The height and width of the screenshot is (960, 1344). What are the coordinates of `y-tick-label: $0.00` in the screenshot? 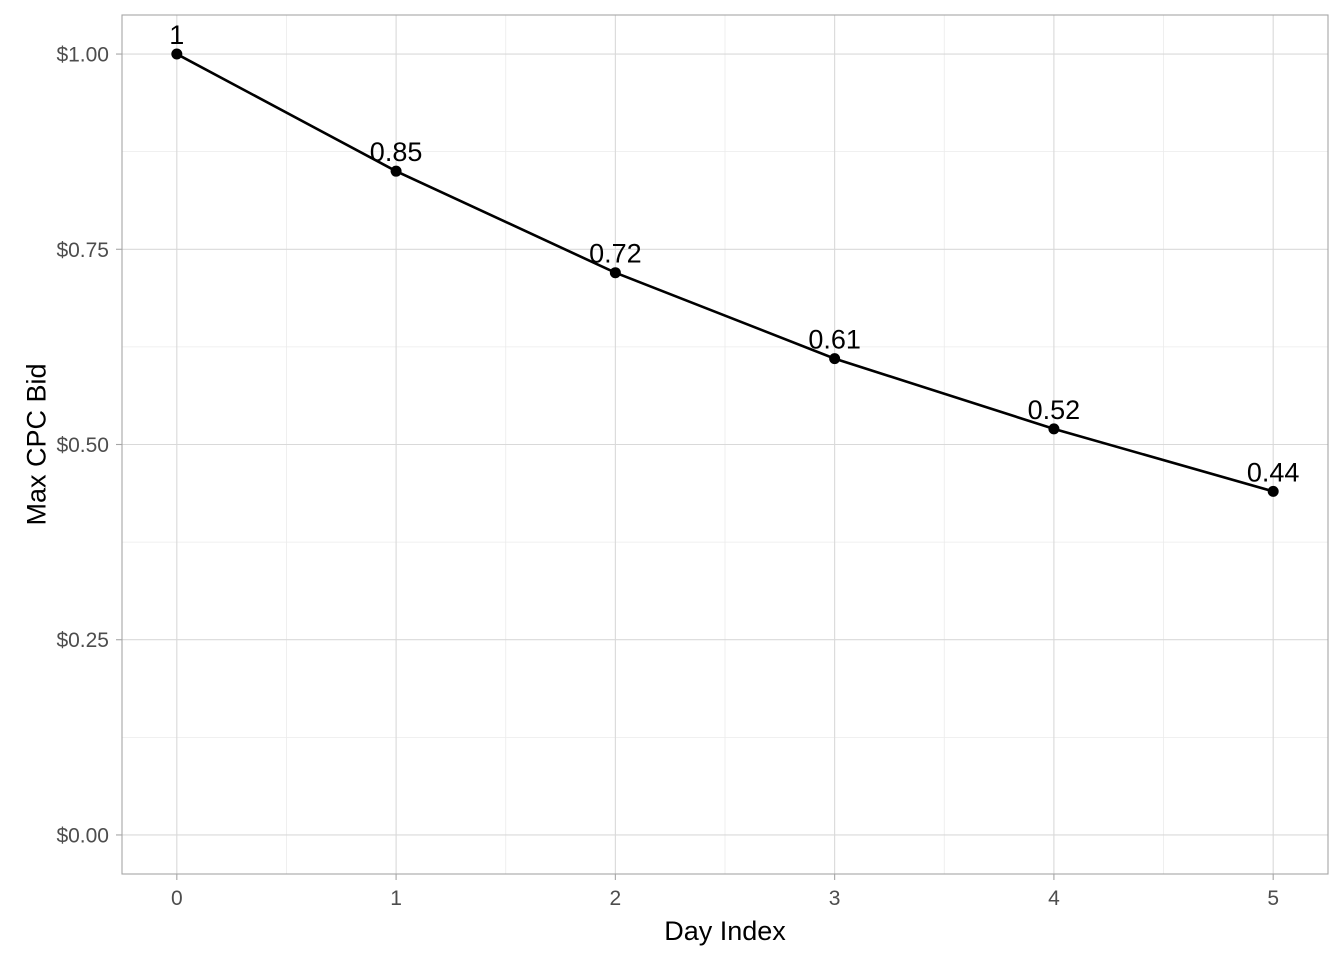 It's located at (82, 835).